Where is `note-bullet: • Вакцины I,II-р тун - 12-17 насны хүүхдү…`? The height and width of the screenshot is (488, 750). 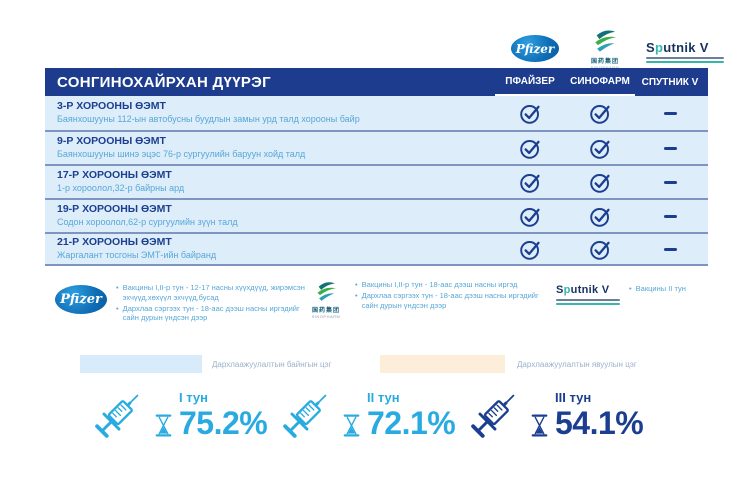 note-bullet: • Вакцины I,II-р тун - 12-17 насны хүүхдү… is located at coordinates (210, 292).